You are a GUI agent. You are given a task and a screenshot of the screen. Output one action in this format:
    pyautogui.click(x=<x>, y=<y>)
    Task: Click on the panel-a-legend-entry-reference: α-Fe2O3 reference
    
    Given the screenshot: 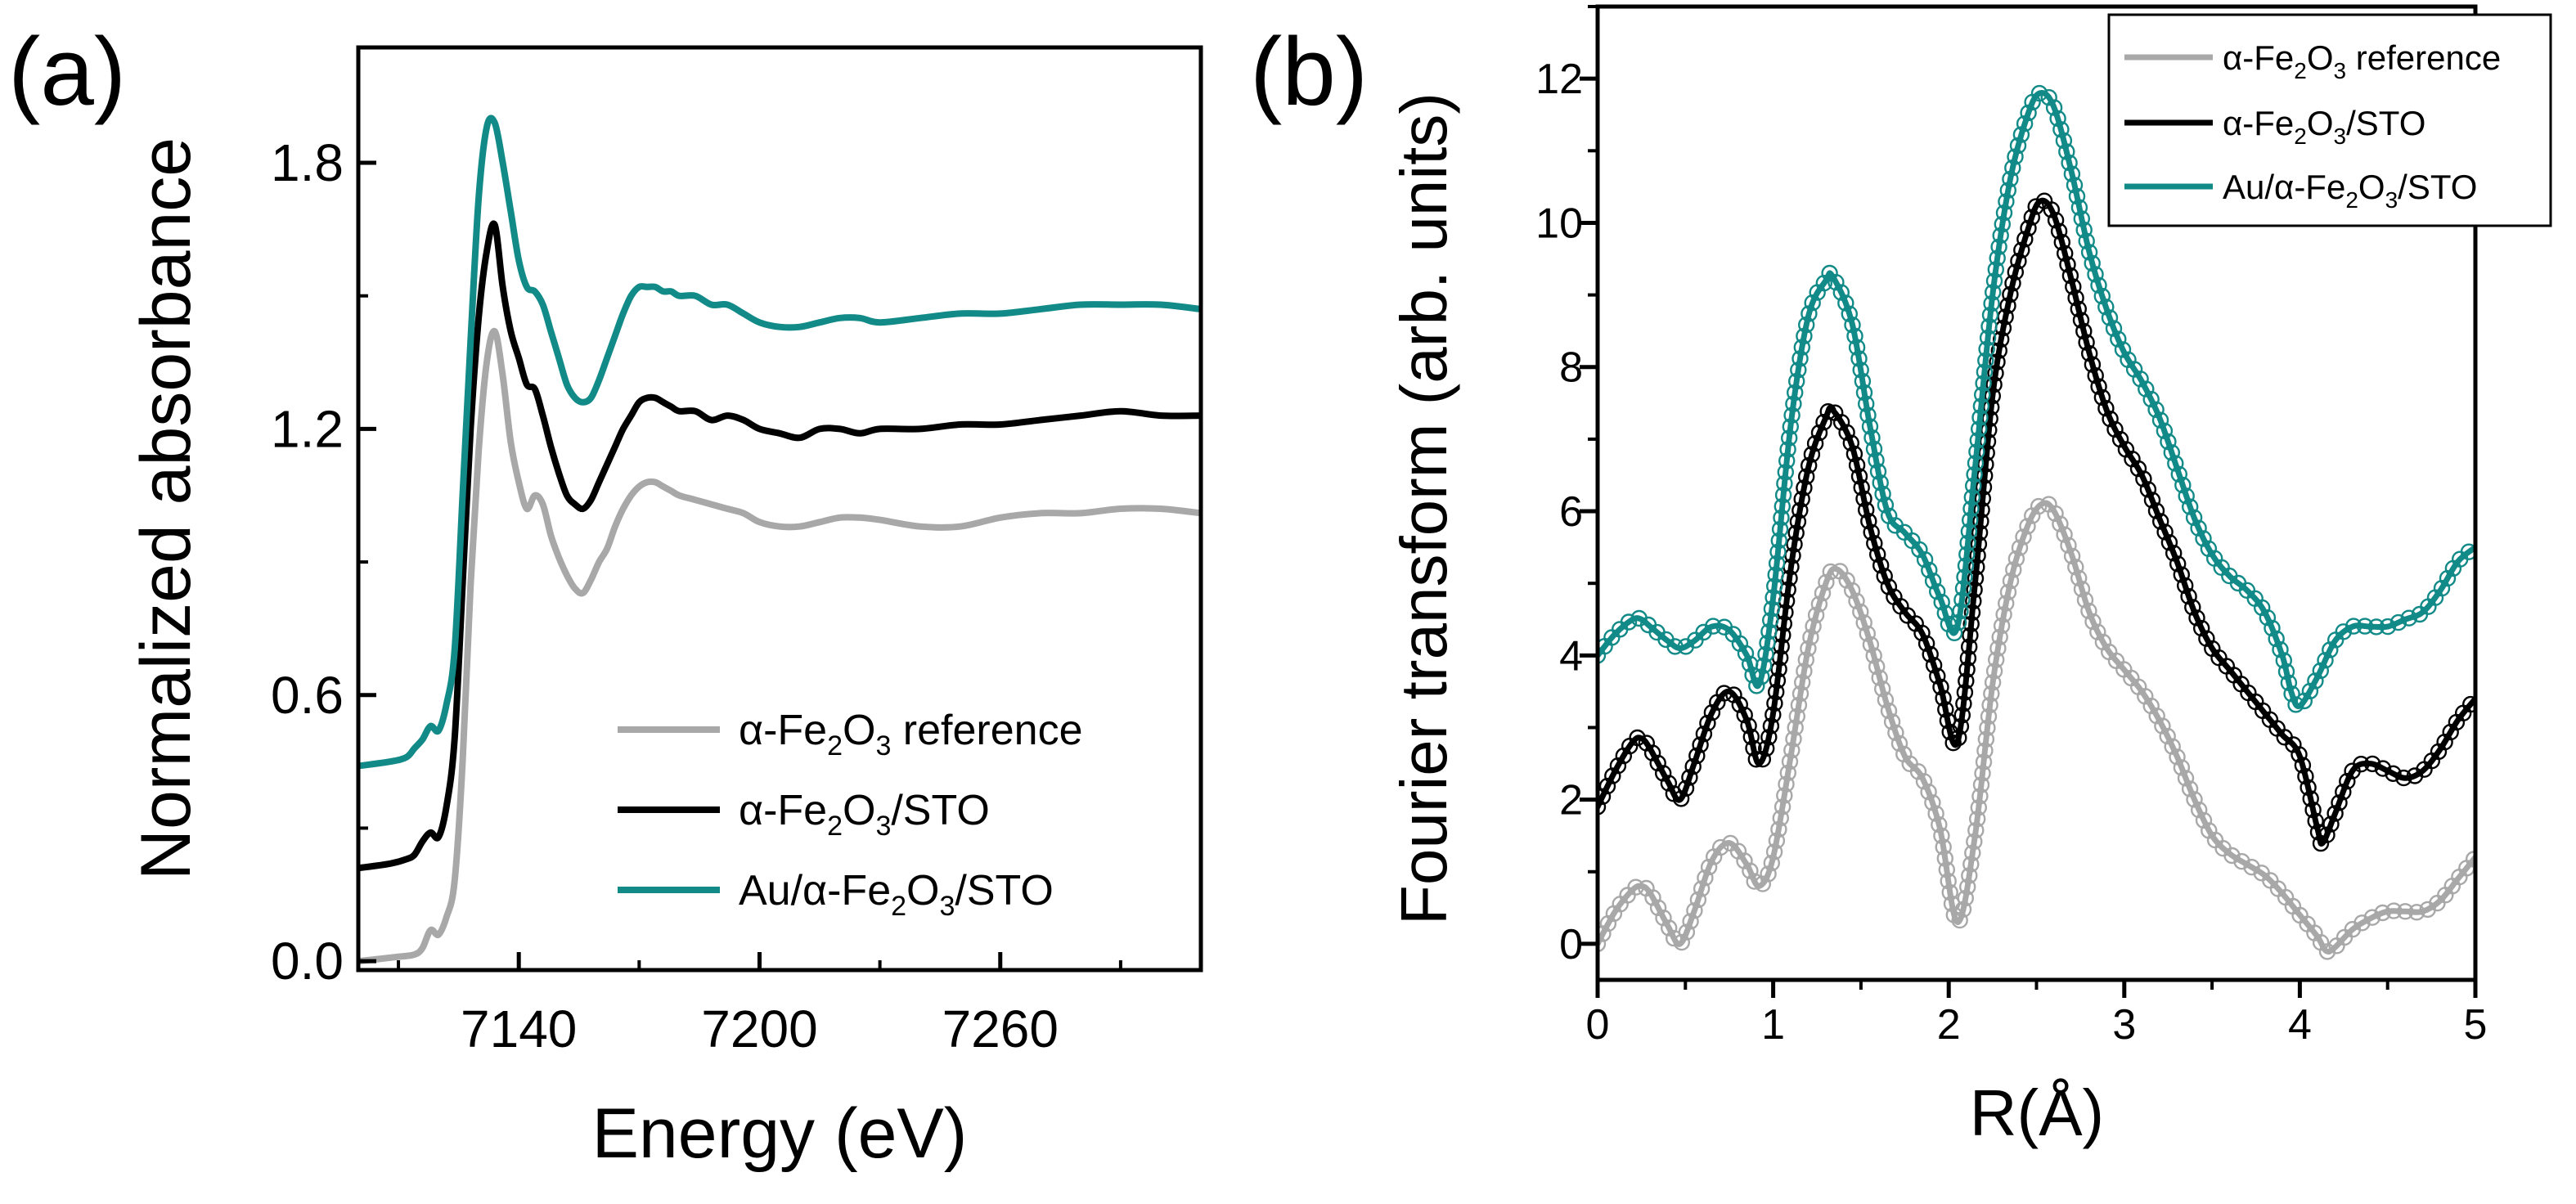 What is the action you would take?
    pyautogui.click(x=911, y=734)
    